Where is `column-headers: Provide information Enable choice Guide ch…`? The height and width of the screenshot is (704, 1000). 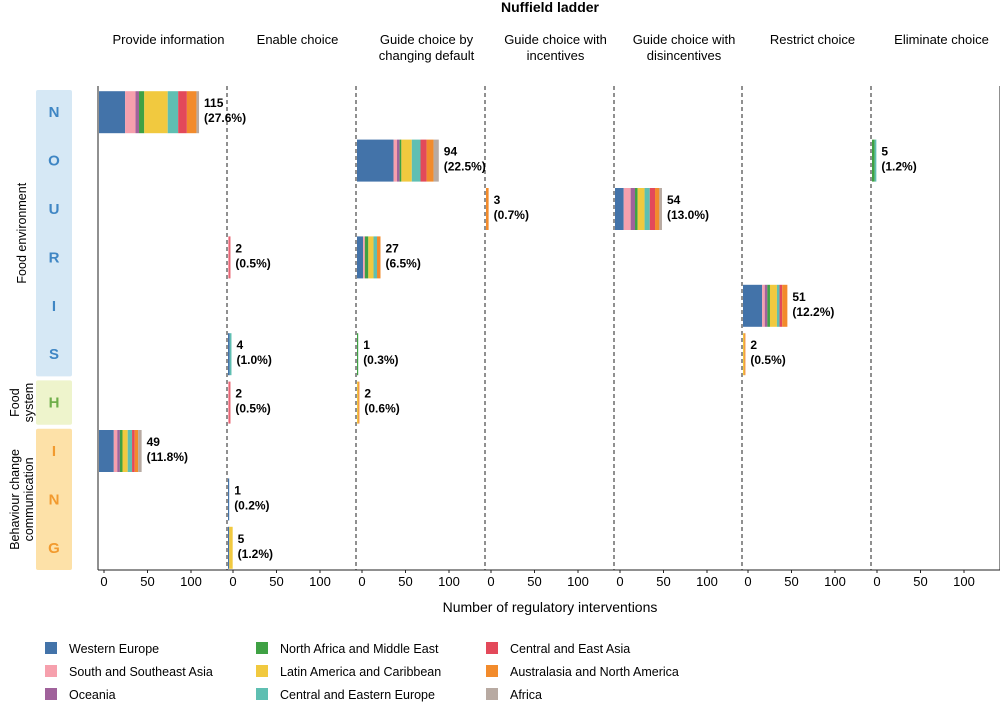 column-headers: Provide information Enable choice Guide ch… is located at coordinates (551, 47).